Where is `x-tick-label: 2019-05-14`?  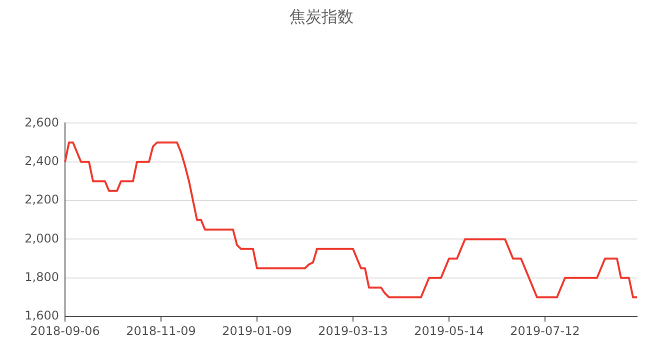 x-tick-label: 2019-05-14 is located at coordinates (449, 331).